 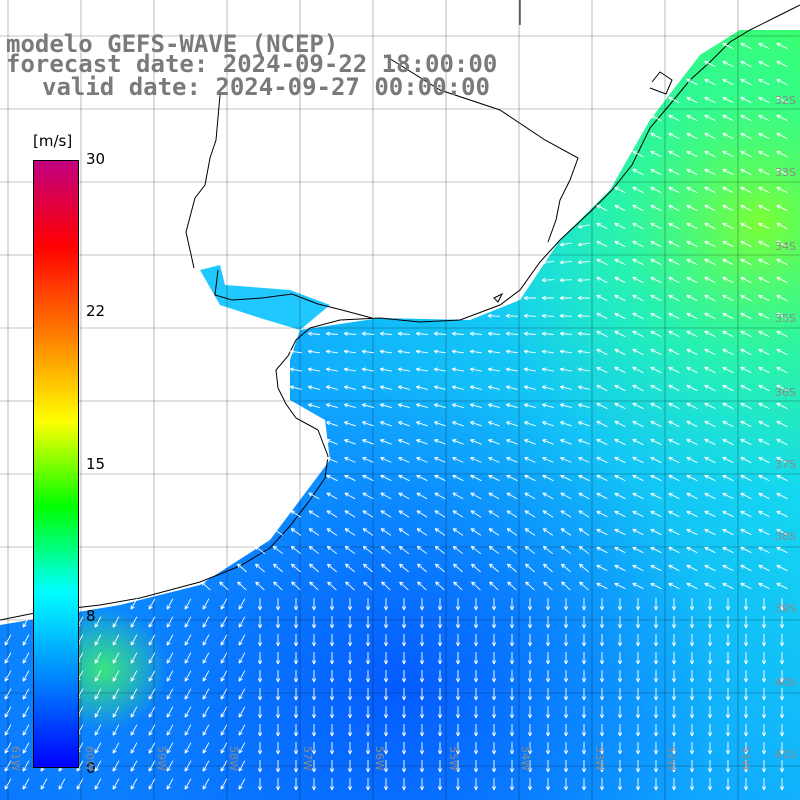 I want to click on colorbar-tick-15: 15, so click(x=96, y=464).